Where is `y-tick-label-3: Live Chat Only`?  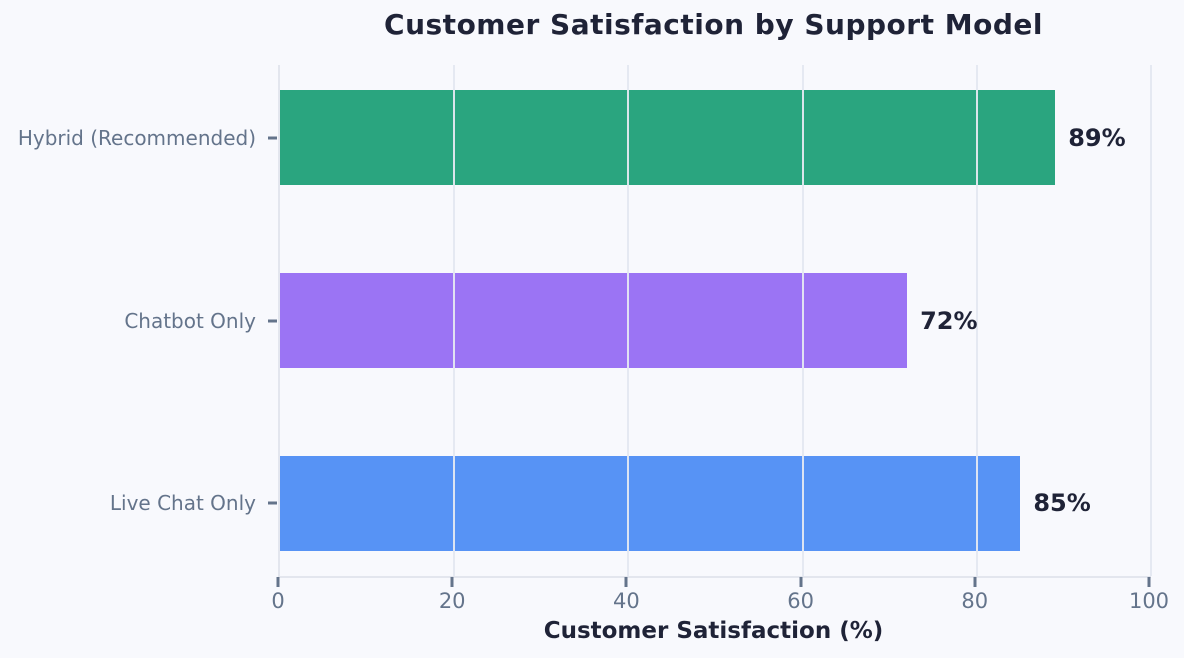 y-tick-label-3: Live Chat Only is located at coordinates (182, 503).